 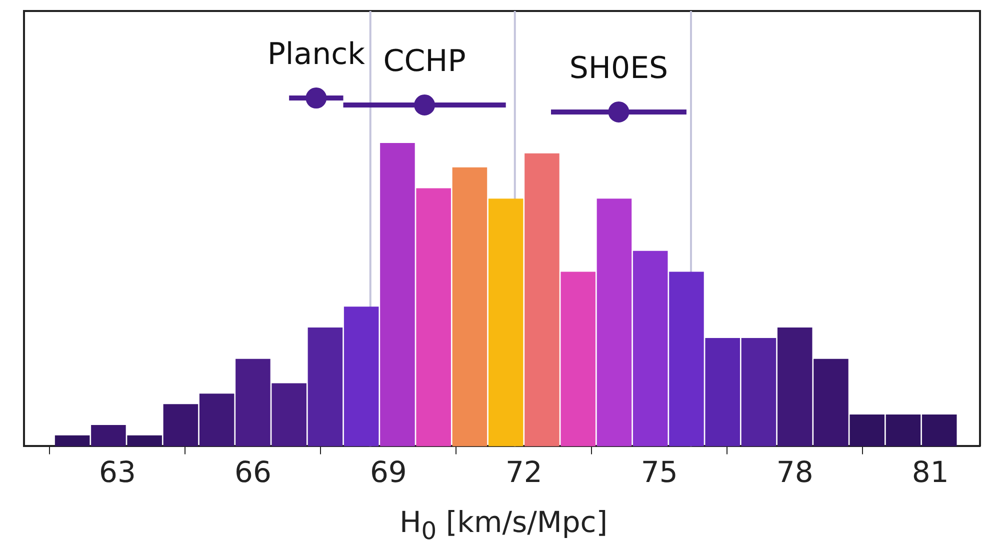 What do you see at coordinates (503, 525) in the screenshot?
I see `x-axis-title: H$_{0}$ [km/s/Mpc]` at bounding box center [503, 525].